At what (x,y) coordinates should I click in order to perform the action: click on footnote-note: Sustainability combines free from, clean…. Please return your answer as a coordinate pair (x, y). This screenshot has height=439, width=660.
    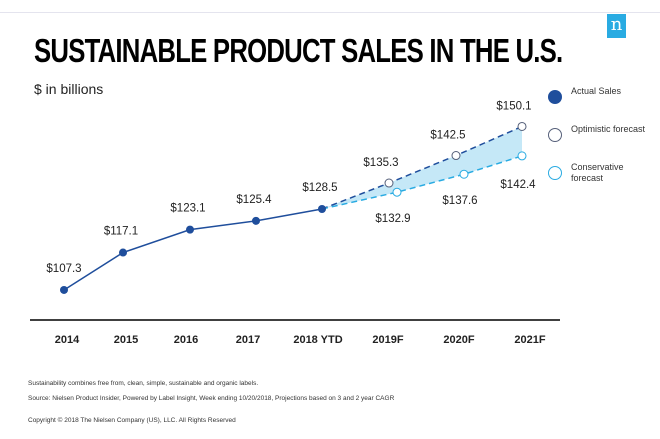
    Looking at the image, I should click on (143, 383).